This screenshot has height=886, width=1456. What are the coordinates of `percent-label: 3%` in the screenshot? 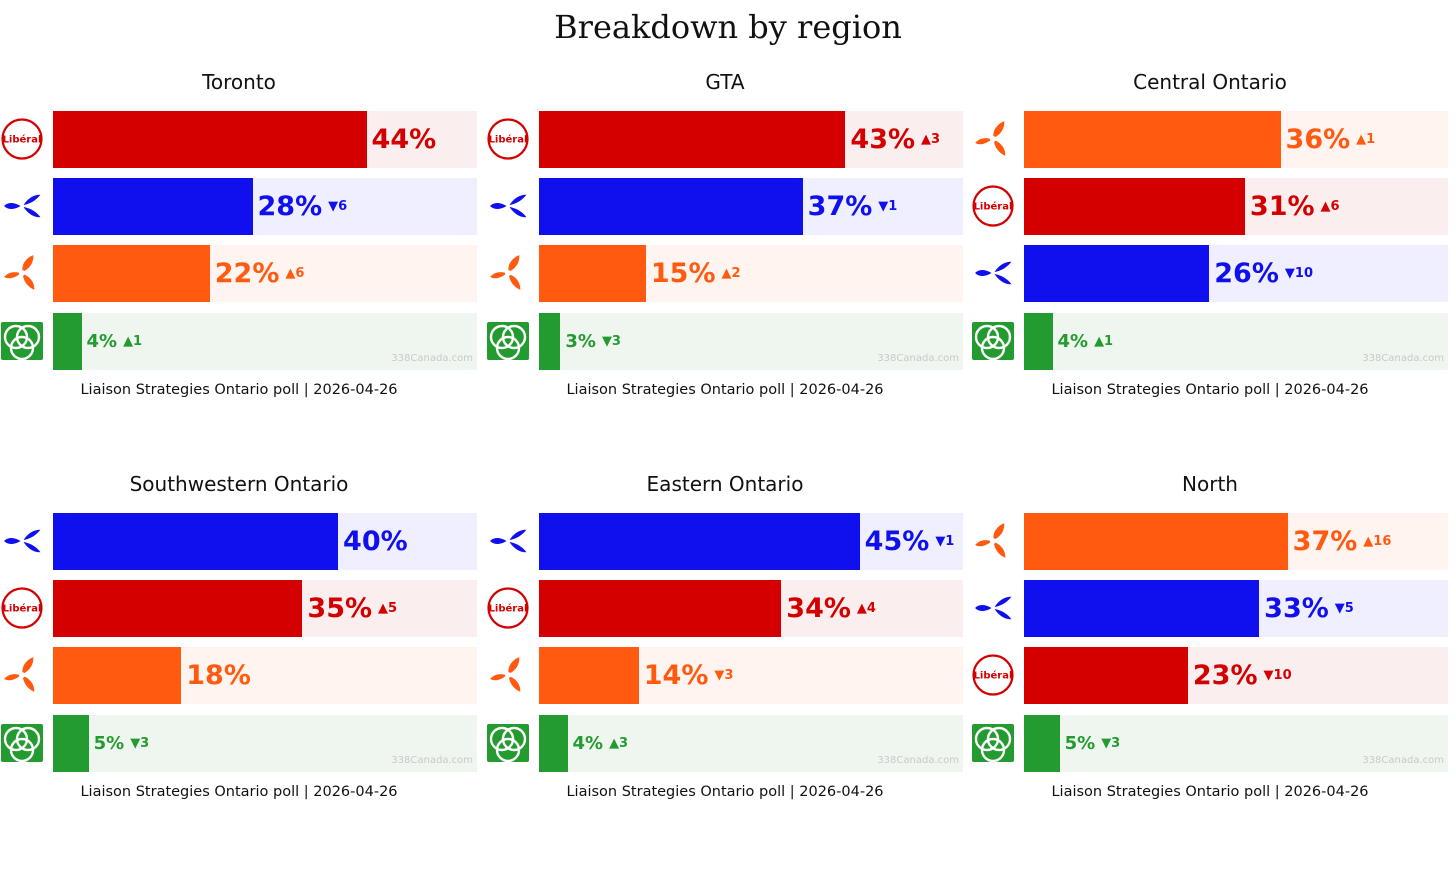 It's located at (580, 341).